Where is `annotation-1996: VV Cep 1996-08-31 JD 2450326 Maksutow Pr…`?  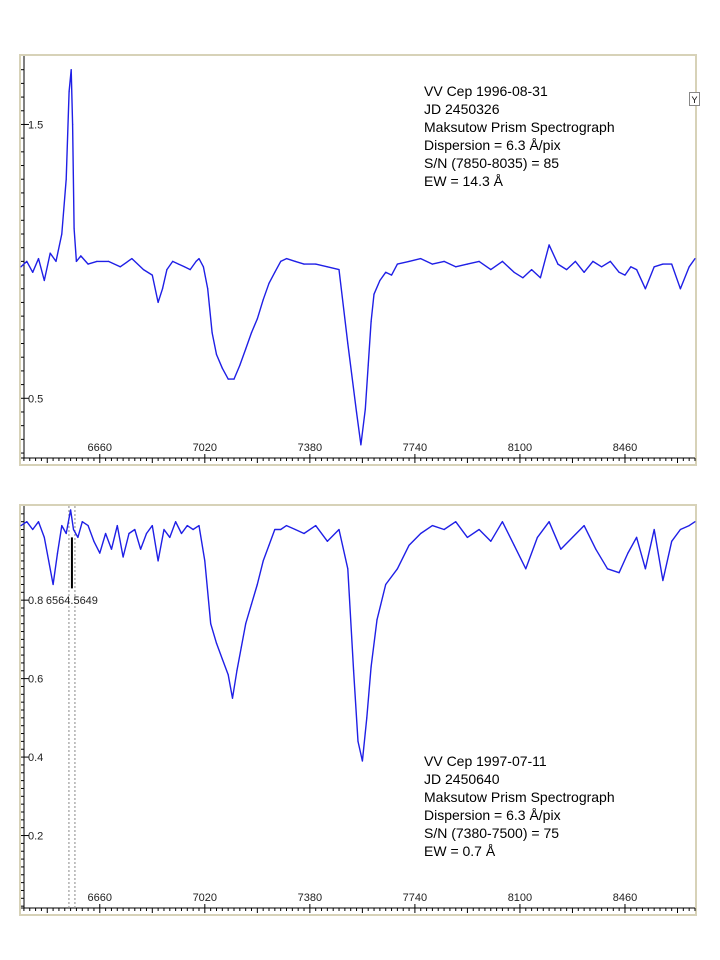
annotation-1996: VV Cep 1996-08-31 JD 2450326 Maksutow Pr… is located at coordinates (519, 136).